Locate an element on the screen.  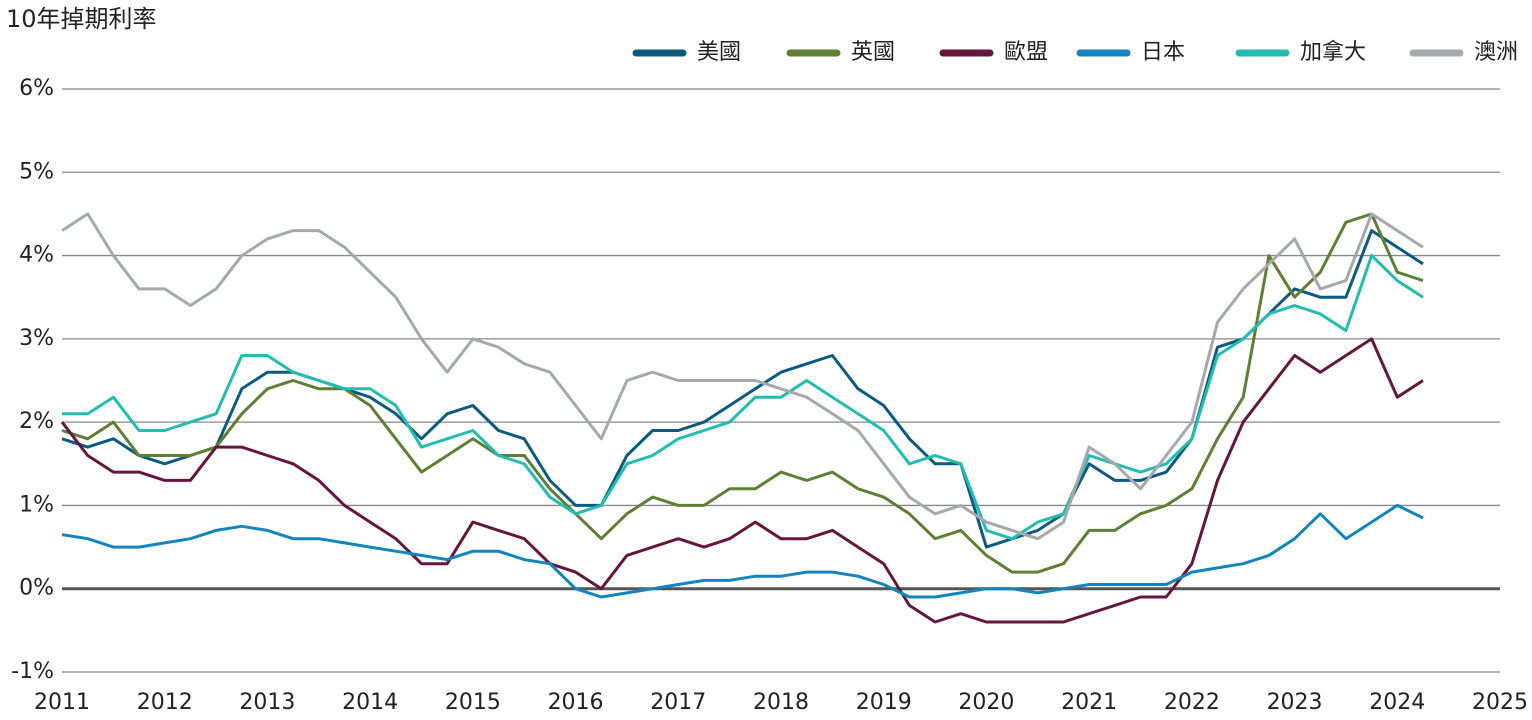
y-tick-label: 6% is located at coordinates (36, 88).